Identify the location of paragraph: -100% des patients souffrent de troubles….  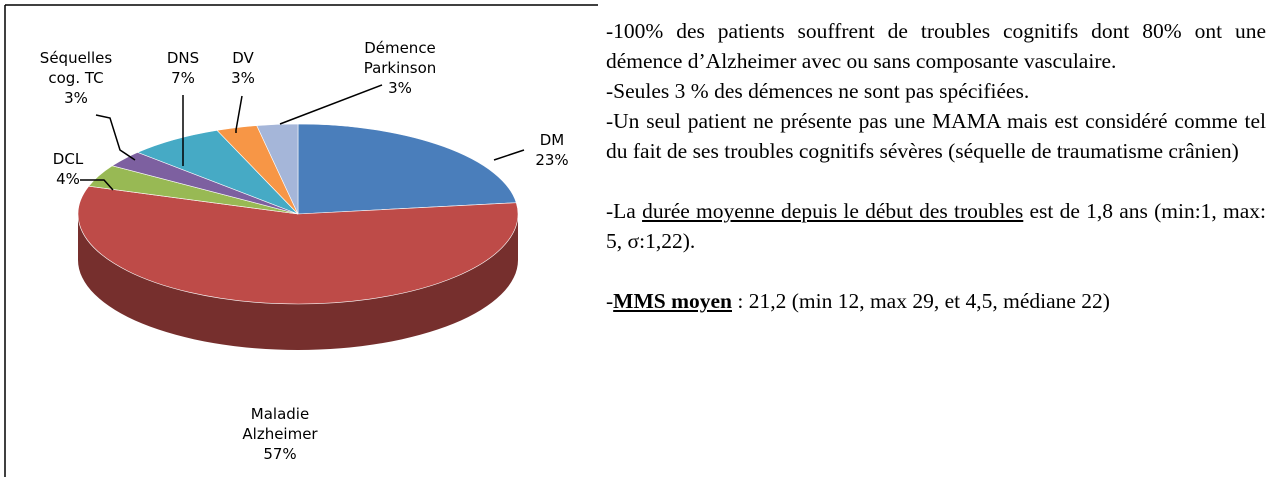
(936, 46).